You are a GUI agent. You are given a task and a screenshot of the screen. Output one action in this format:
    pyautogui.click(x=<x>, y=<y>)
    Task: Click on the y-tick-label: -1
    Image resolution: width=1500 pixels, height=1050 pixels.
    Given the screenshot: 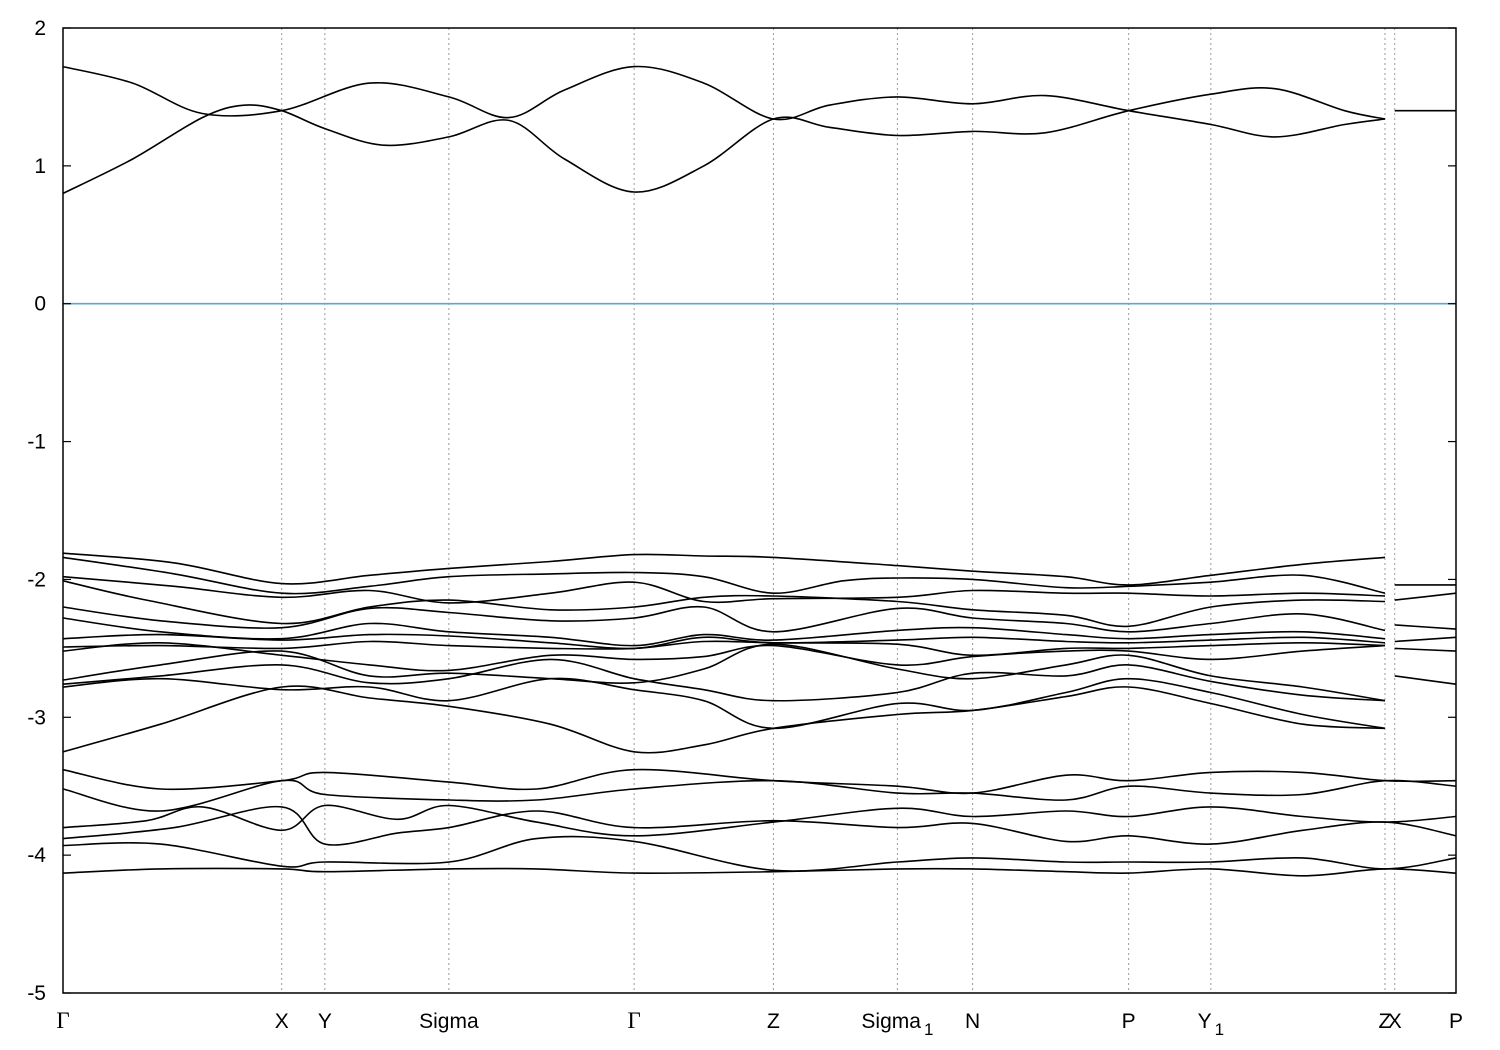 What is the action you would take?
    pyautogui.click(x=36, y=442)
    